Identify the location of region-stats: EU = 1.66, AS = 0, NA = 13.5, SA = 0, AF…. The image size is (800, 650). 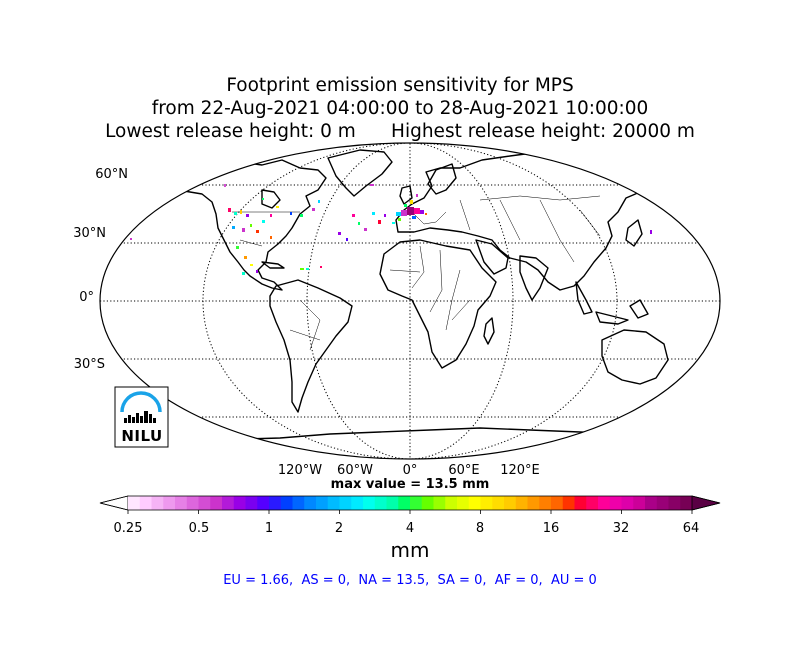
(410, 580).